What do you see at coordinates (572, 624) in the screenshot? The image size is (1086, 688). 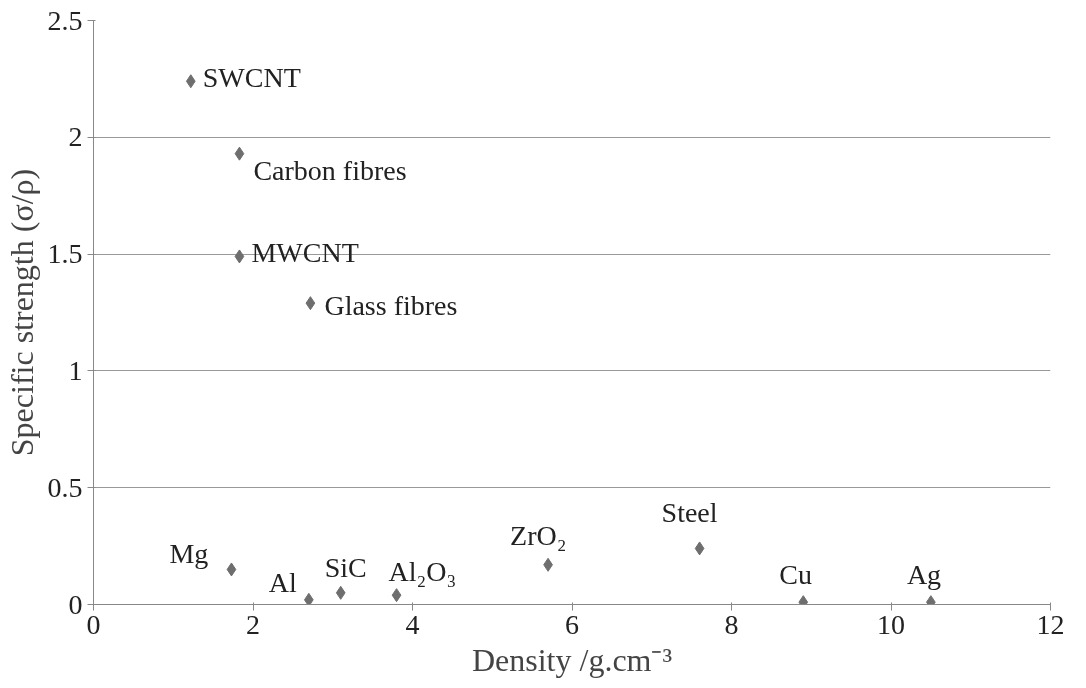 I see `x-tick-label: 6` at bounding box center [572, 624].